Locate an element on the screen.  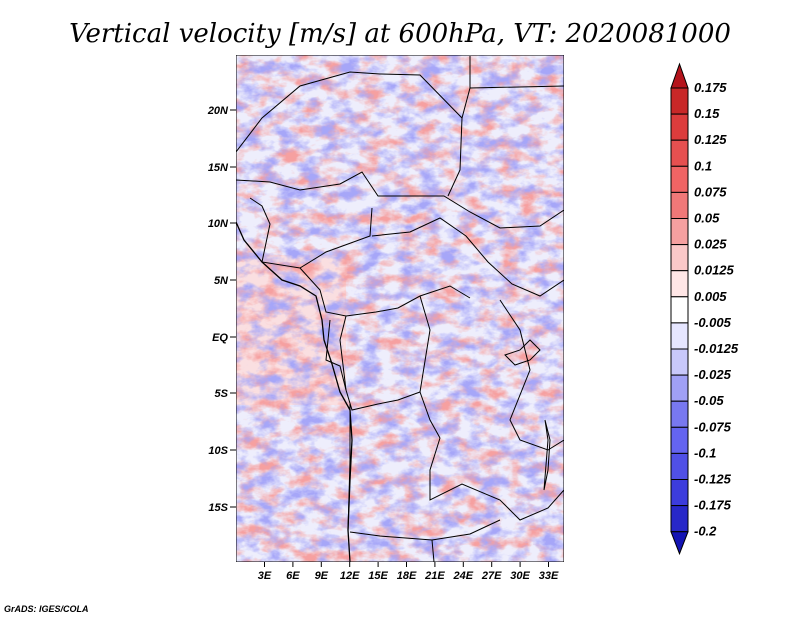
lat-label: 5N is located at coordinates (221, 281).